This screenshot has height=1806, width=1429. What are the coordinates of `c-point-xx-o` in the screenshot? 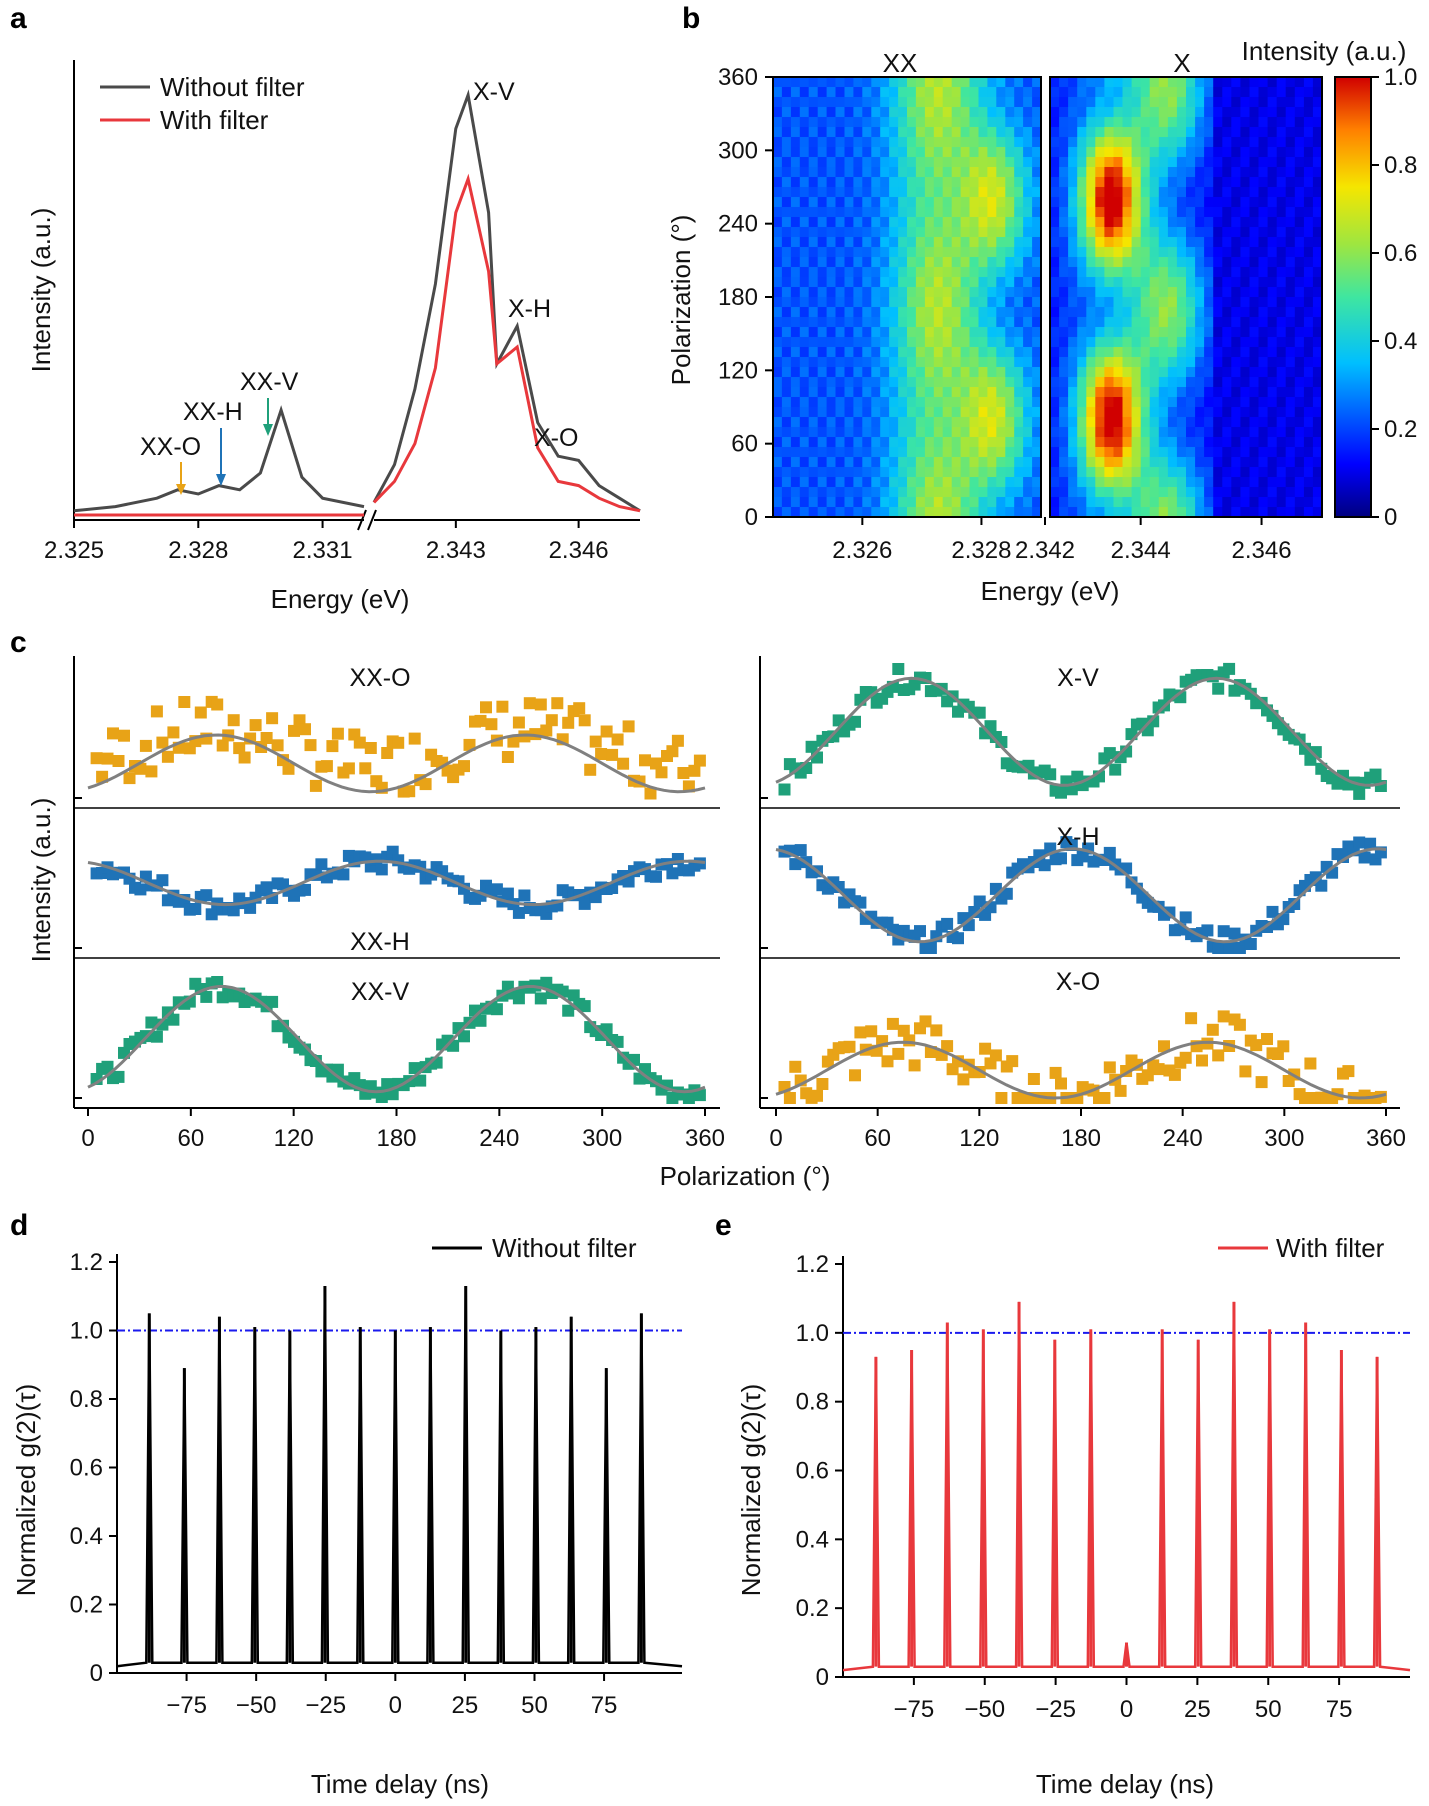 It's located at (266, 738).